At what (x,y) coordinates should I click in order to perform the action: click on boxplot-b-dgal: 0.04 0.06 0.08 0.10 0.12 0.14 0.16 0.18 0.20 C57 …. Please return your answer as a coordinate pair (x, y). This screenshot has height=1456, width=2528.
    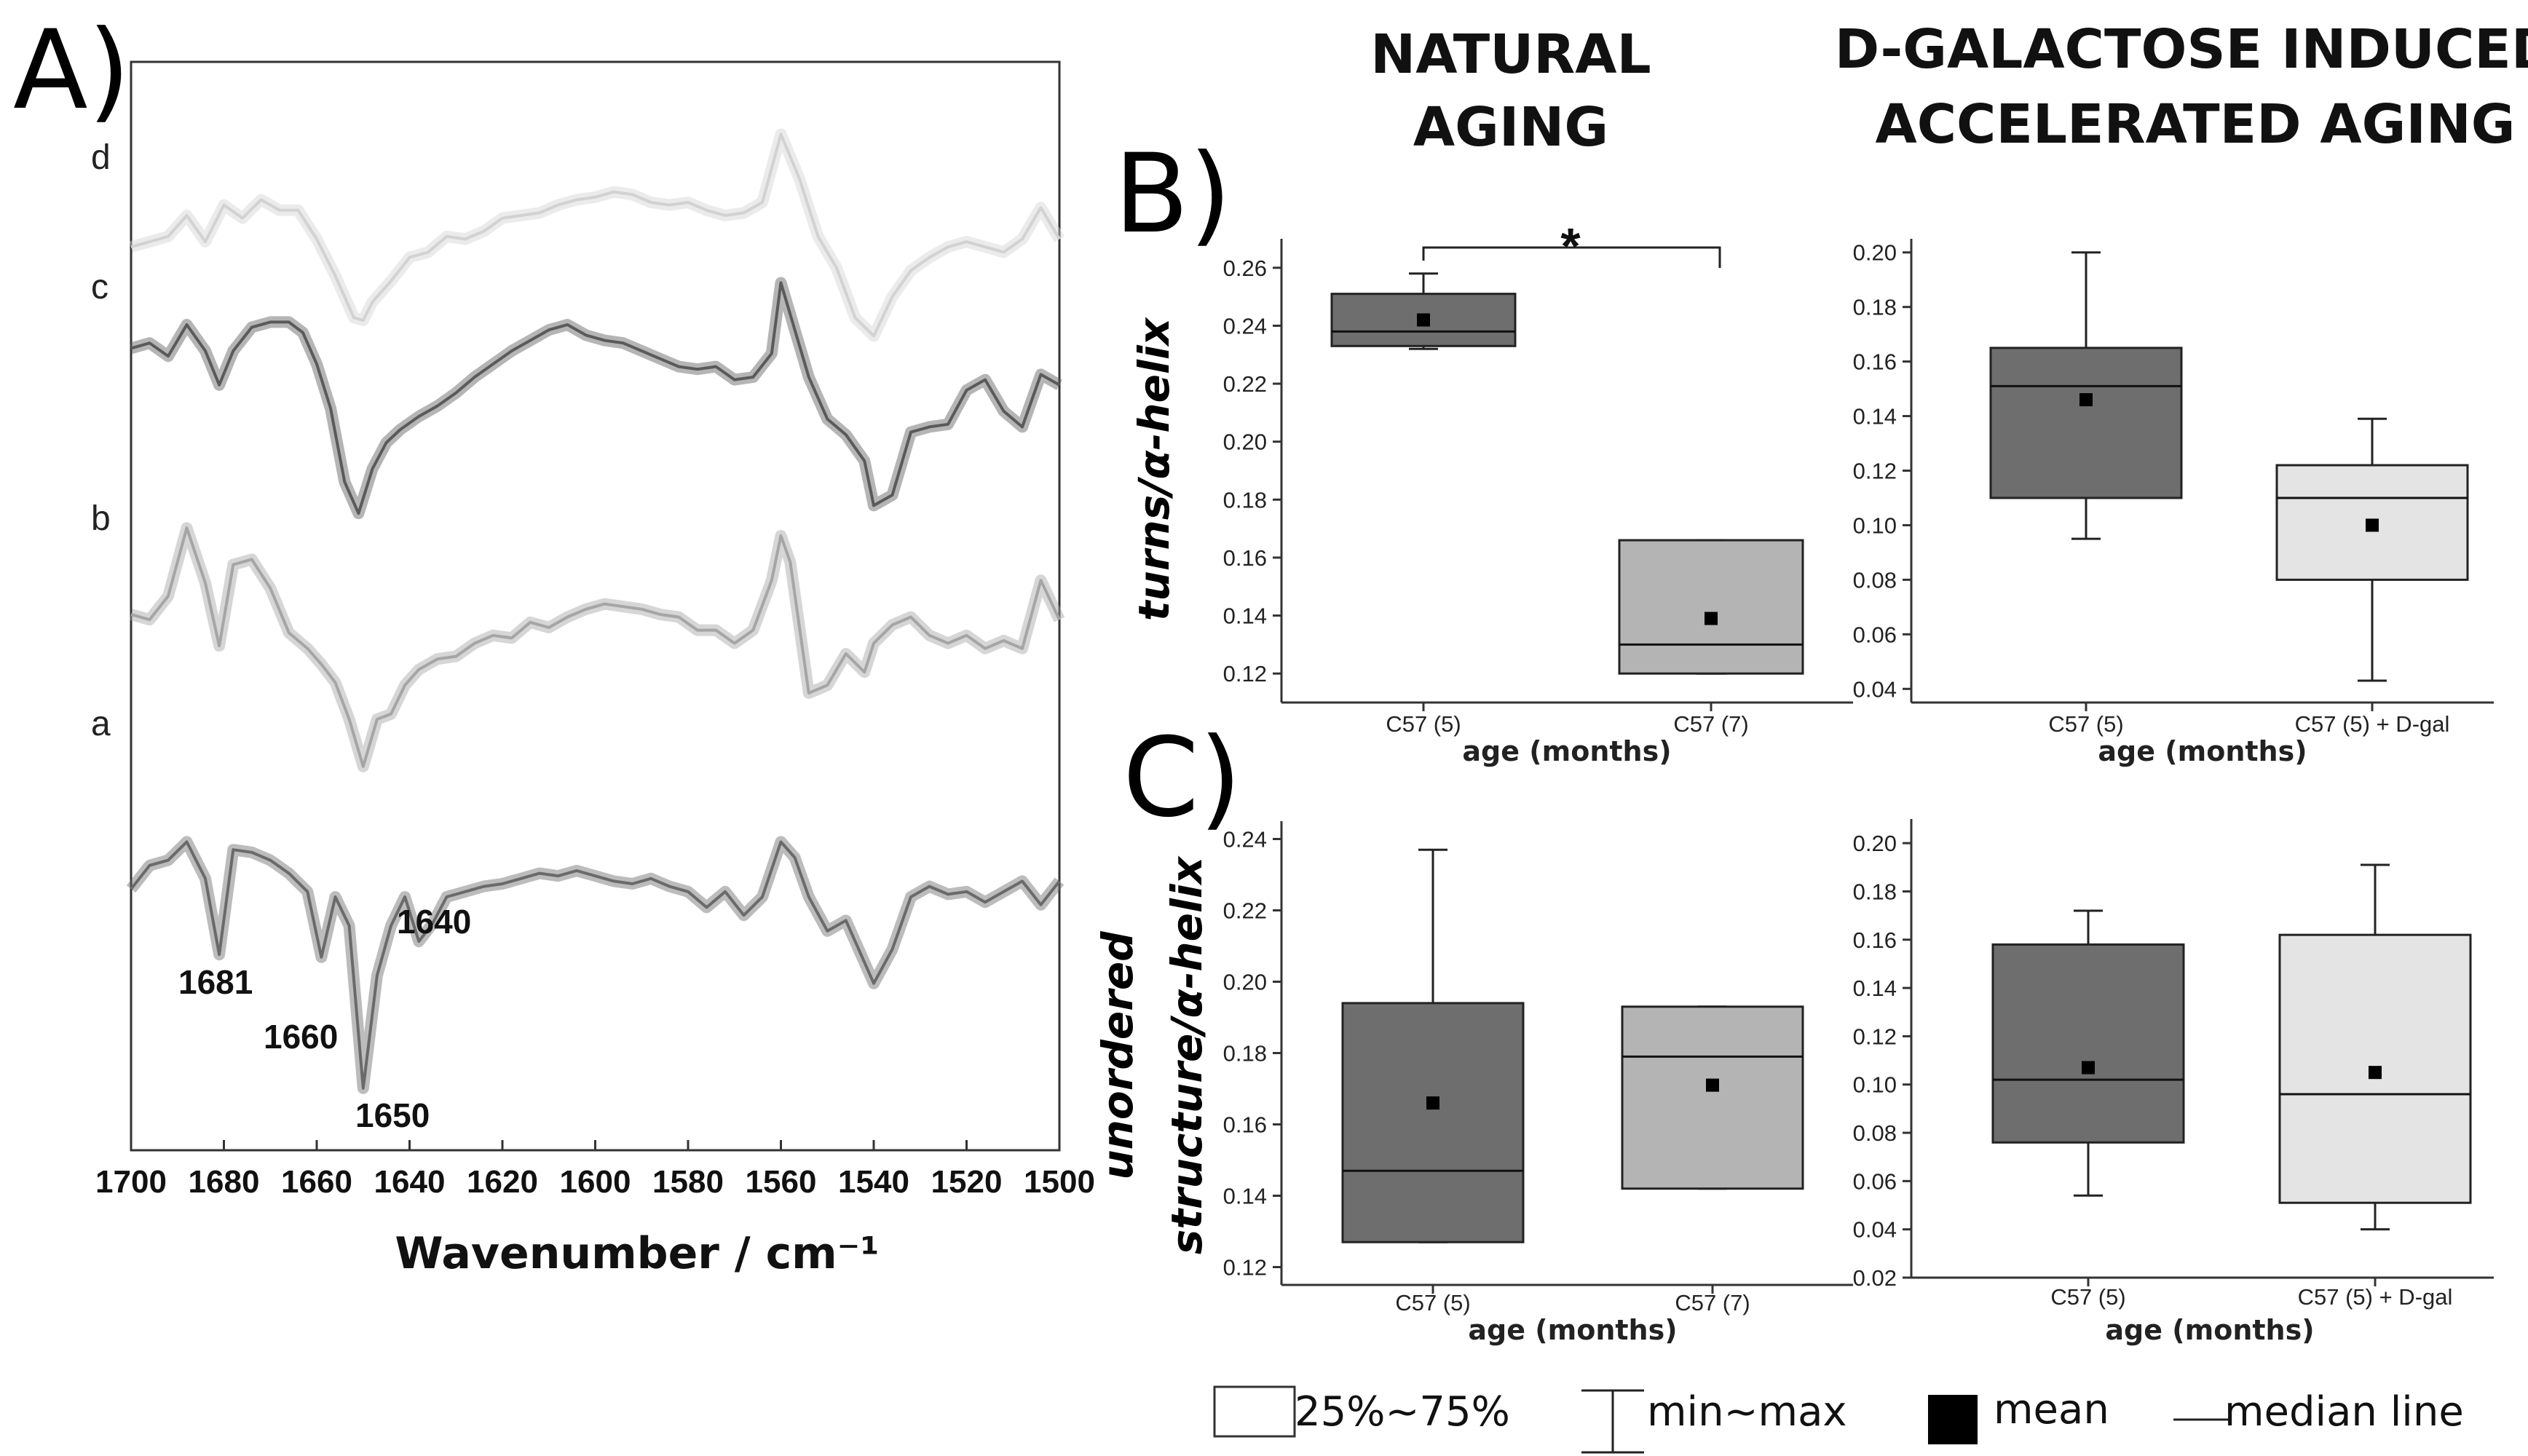
    Looking at the image, I should click on (2173, 503).